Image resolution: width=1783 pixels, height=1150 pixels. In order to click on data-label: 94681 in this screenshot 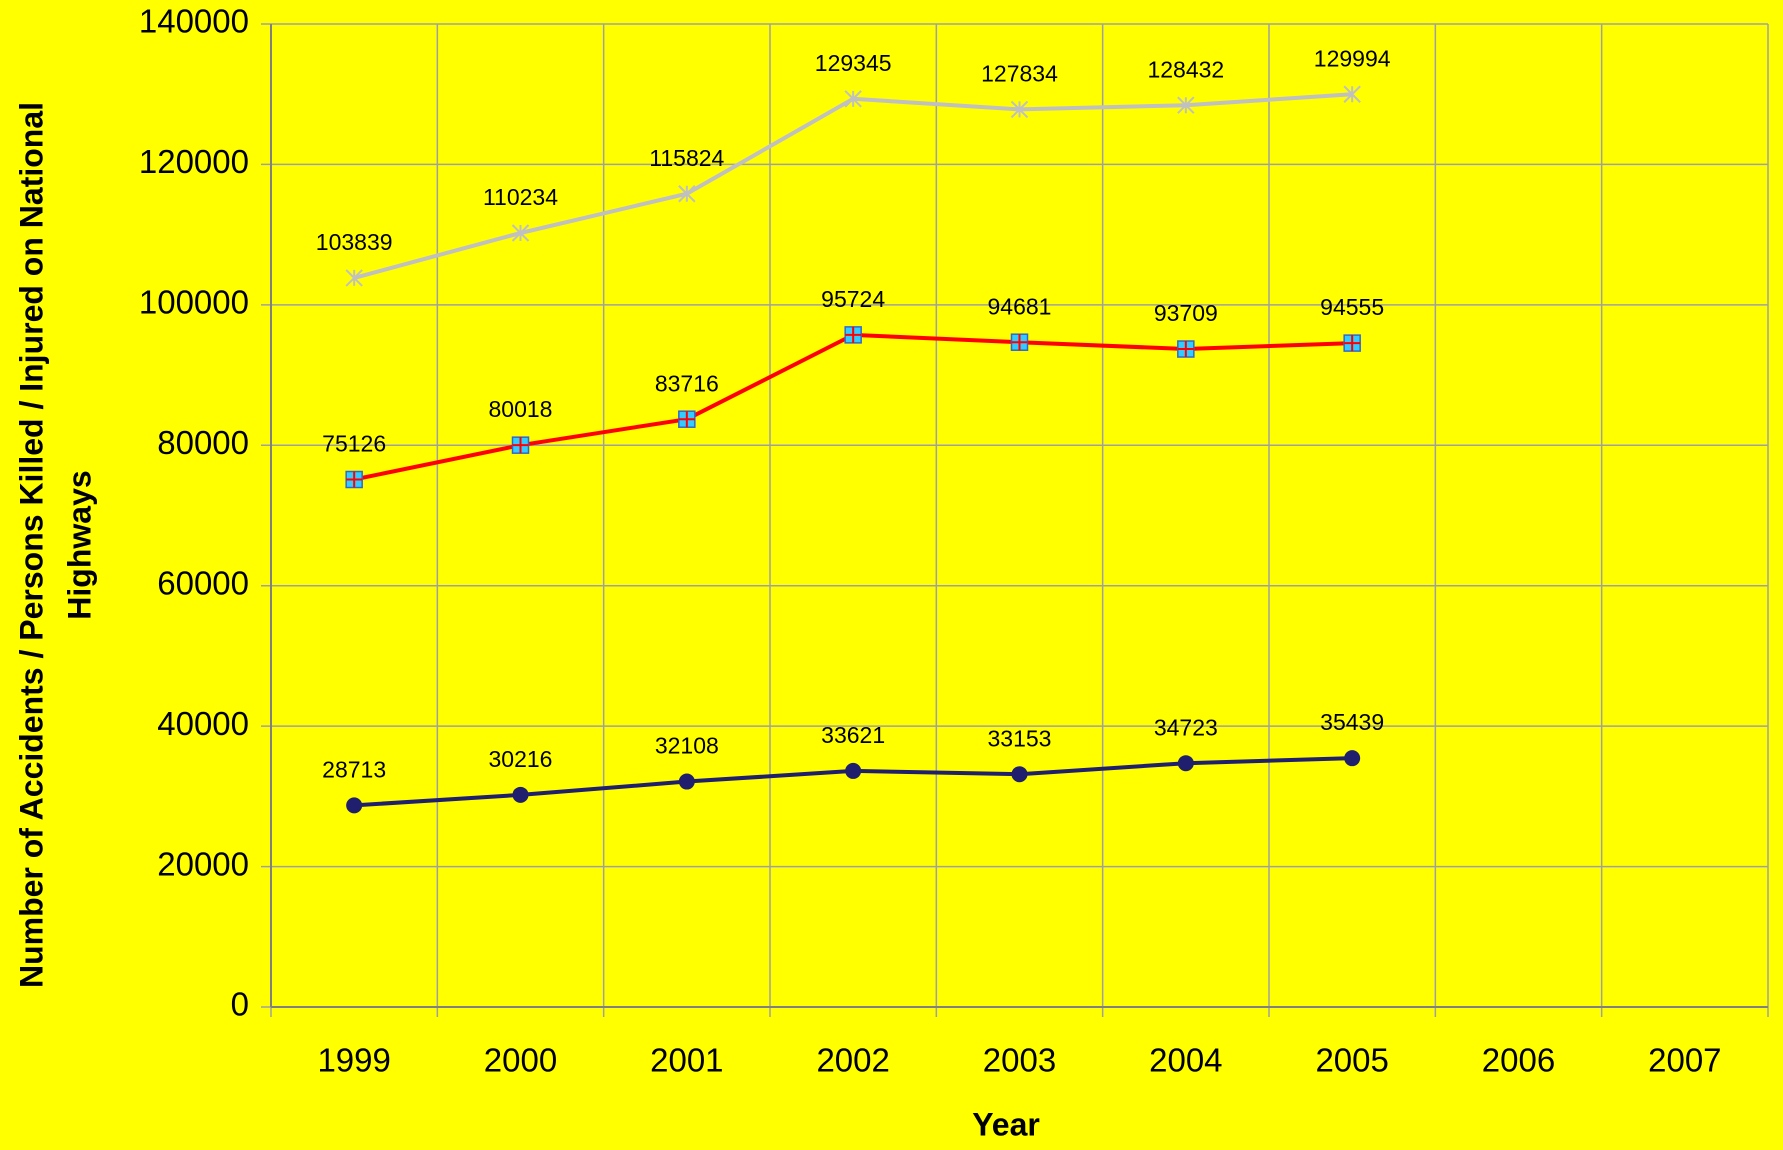, I will do `click(1020, 306)`.